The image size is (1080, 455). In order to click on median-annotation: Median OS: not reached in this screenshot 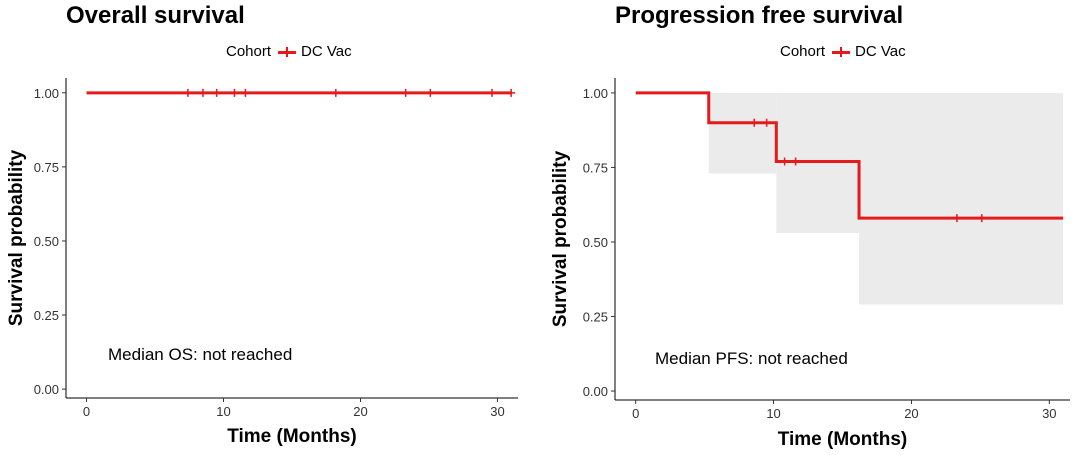, I will do `click(200, 354)`.